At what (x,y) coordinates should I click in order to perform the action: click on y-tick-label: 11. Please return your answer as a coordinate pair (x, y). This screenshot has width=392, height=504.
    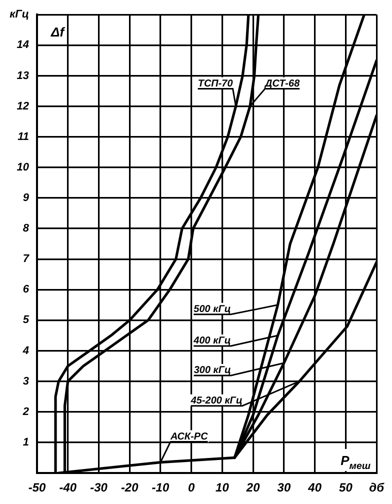
    Looking at the image, I should click on (23, 136).